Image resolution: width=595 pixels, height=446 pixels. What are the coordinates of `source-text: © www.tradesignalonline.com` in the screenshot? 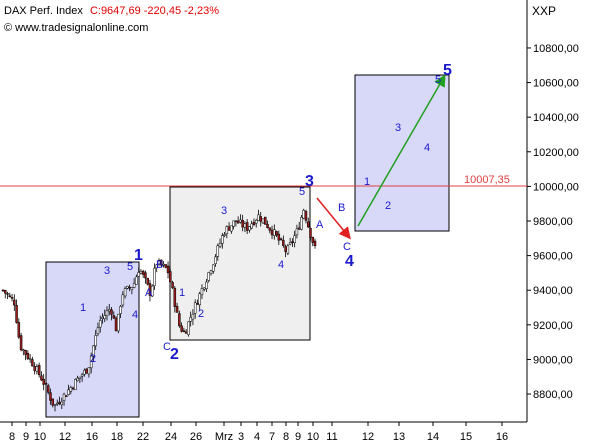 It's located at (76, 28).